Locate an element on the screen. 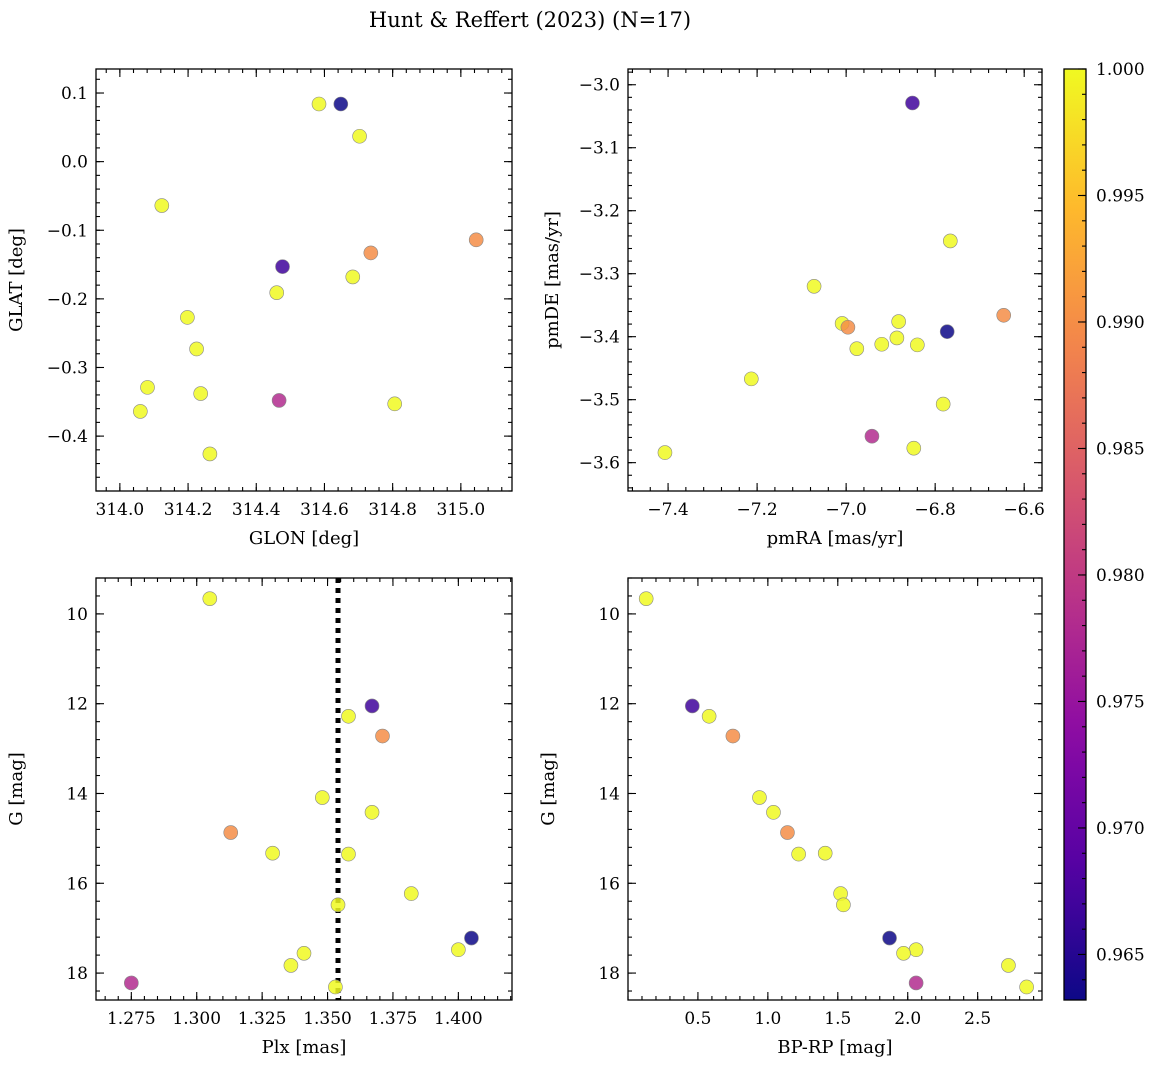 The height and width of the screenshot is (1068, 1161). colorbar-tick-label: 0.995 is located at coordinates (1120, 196).